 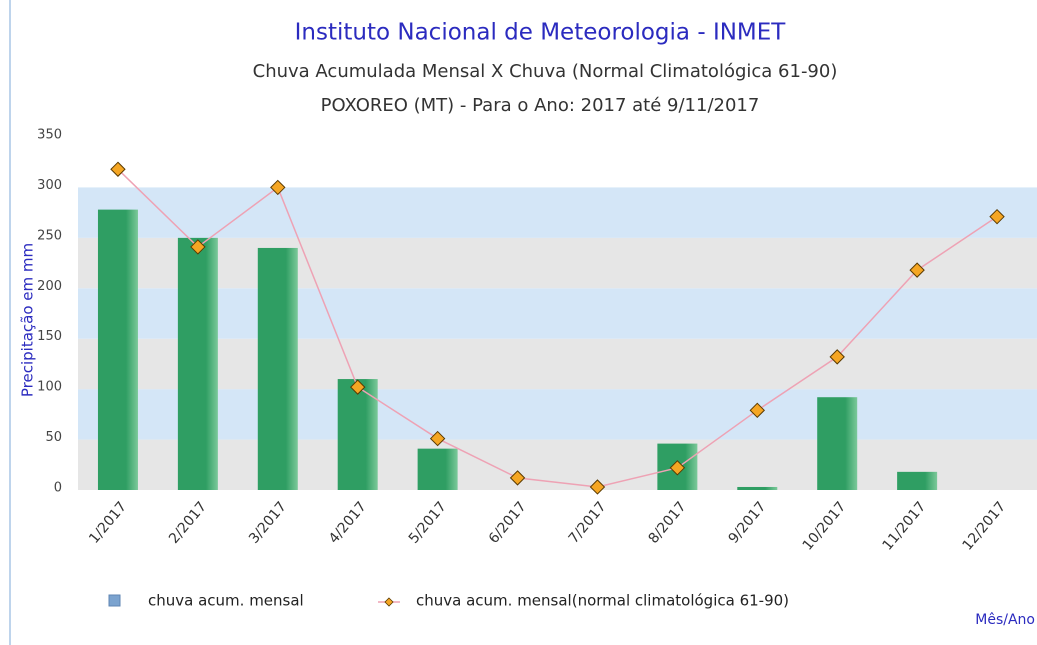 What do you see at coordinates (49, 336) in the screenshot?
I see `y-tick-label: 150` at bounding box center [49, 336].